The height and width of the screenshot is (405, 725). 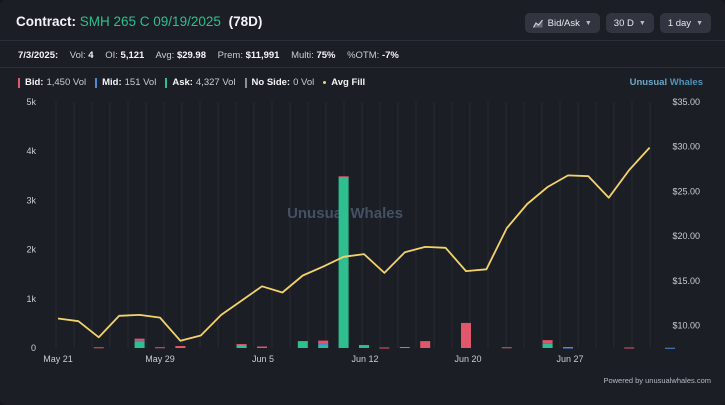 I want to click on y-left-tick-label: 3k, so click(x=31, y=200).